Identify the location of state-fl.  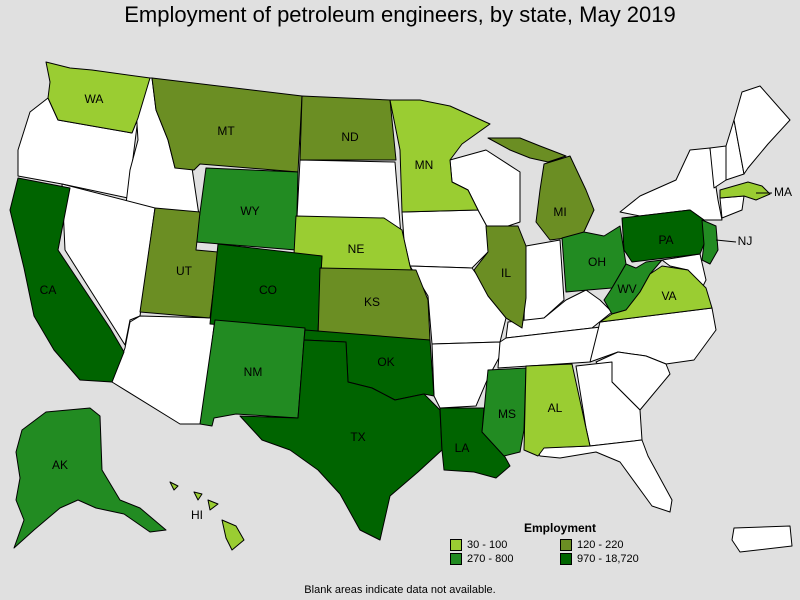
(604, 476).